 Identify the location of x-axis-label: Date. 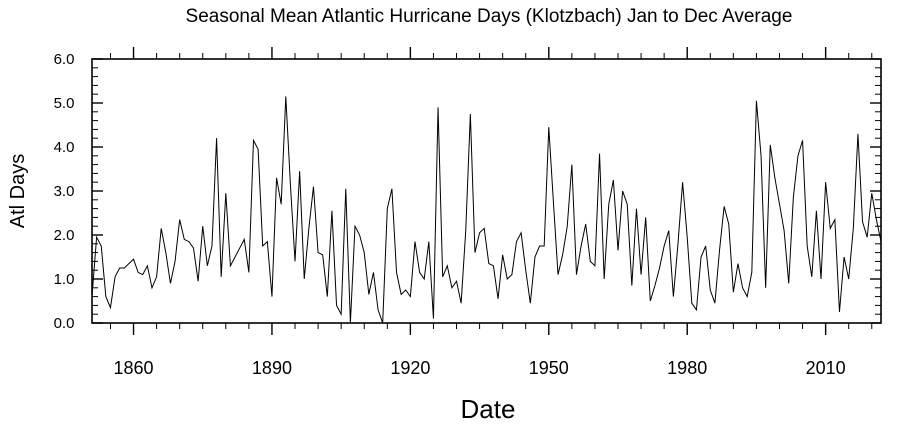
(488, 409).